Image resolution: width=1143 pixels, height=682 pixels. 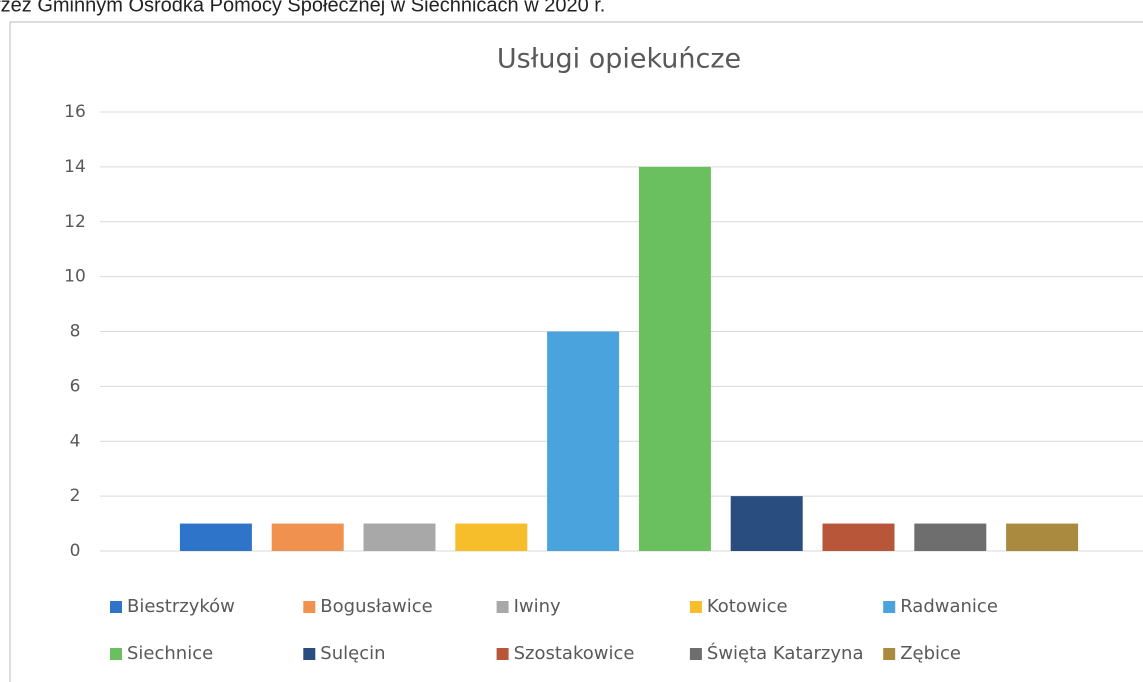 I want to click on y-tick-label: 4, so click(x=75, y=441).